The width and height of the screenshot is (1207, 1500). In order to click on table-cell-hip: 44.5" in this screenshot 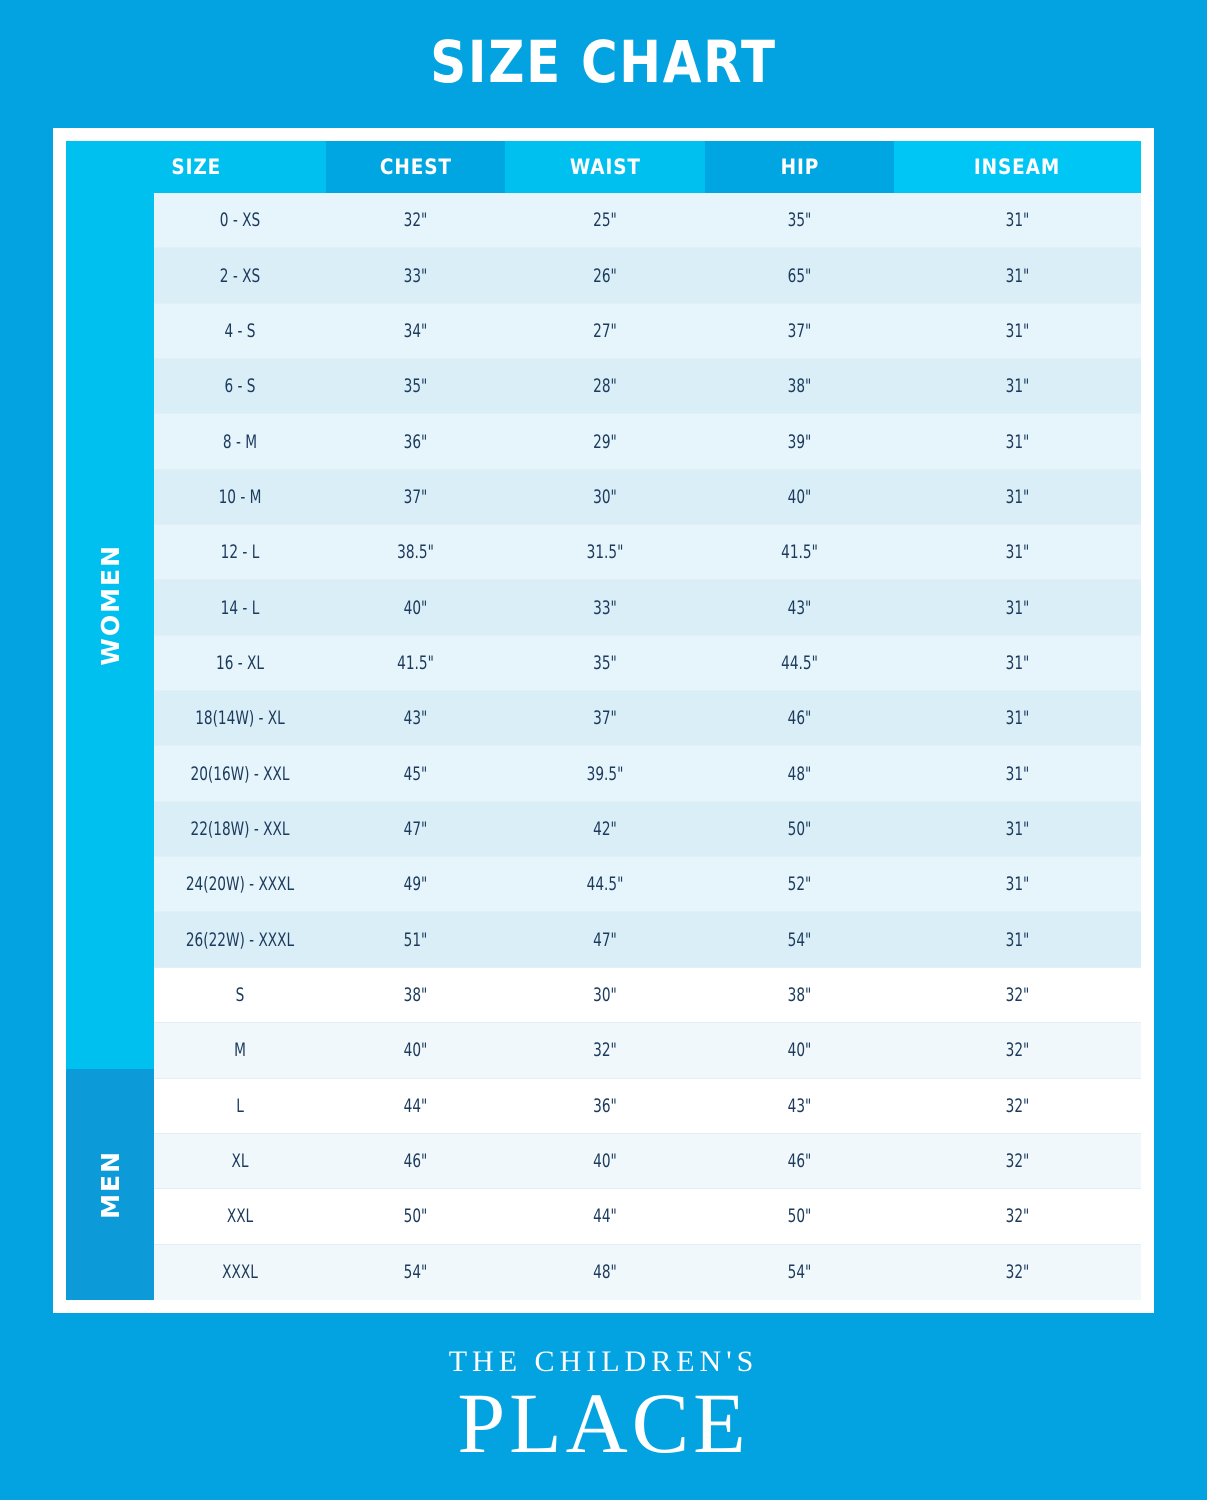, I will do `click(799, 662)`.